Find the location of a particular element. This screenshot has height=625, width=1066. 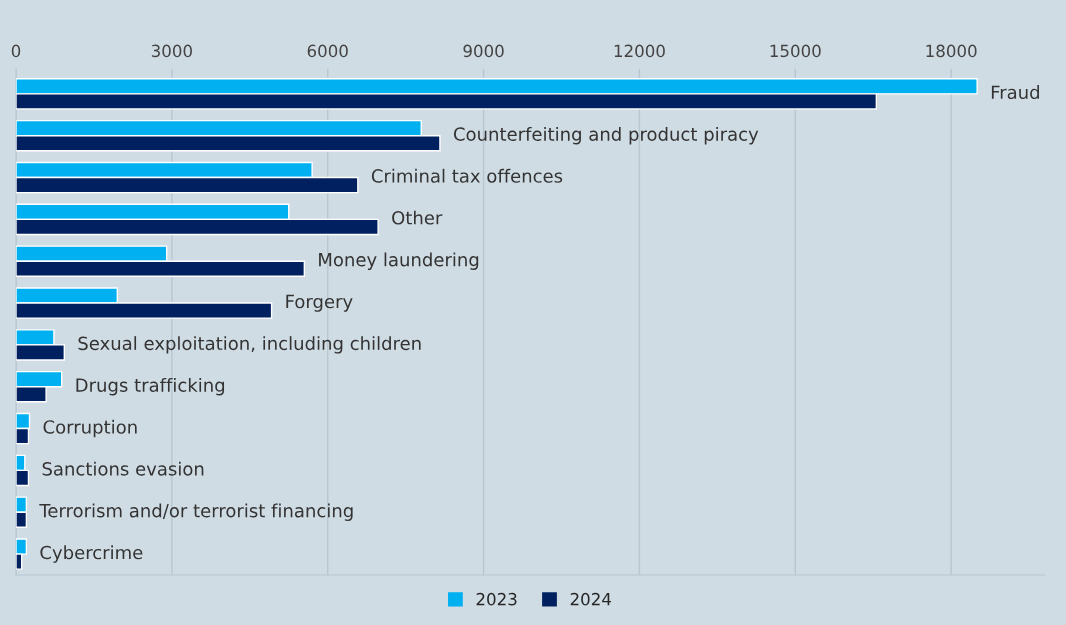

legend-label: 2023 is located at coordinates (496, 599).